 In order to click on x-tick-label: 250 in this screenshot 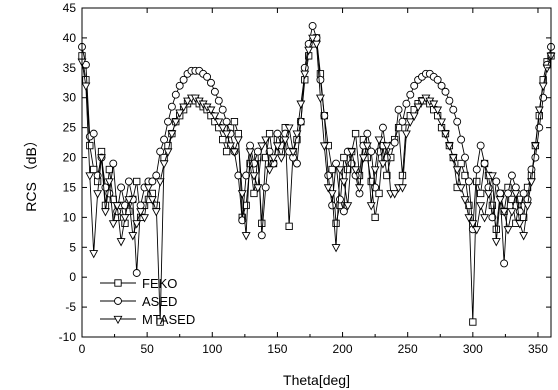, I will do `click(408, 349)`.